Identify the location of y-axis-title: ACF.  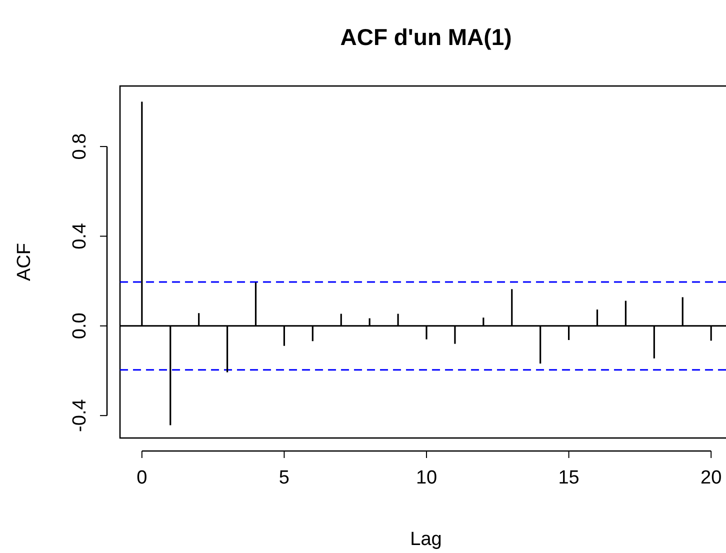
(24, 262).